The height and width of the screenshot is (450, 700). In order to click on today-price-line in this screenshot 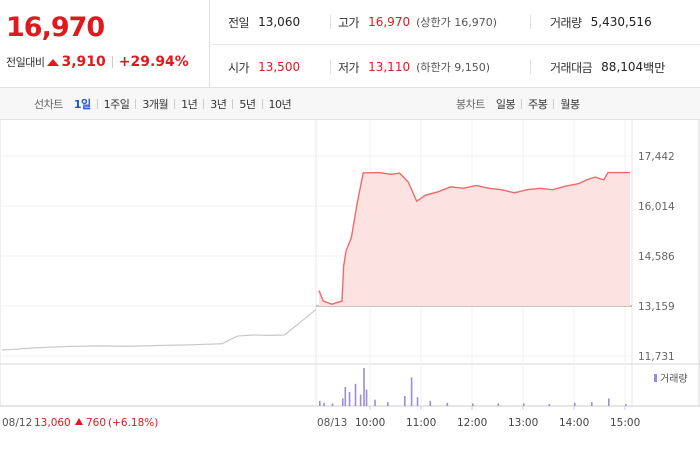, I will do `click(474, 238)`.